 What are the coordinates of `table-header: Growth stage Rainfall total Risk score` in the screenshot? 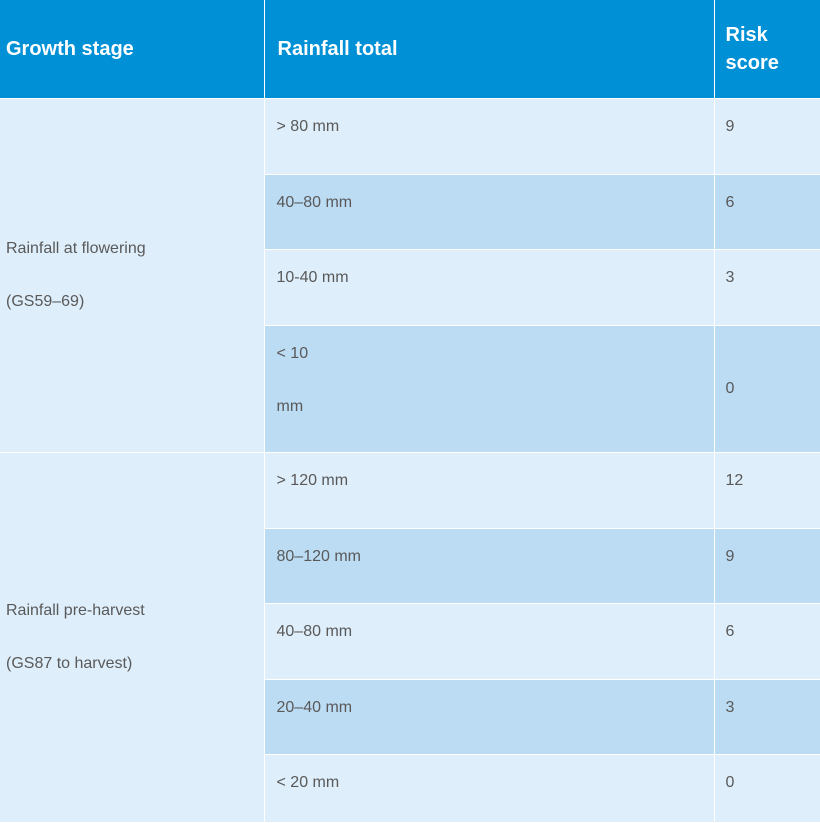 It's located at (410, 49).